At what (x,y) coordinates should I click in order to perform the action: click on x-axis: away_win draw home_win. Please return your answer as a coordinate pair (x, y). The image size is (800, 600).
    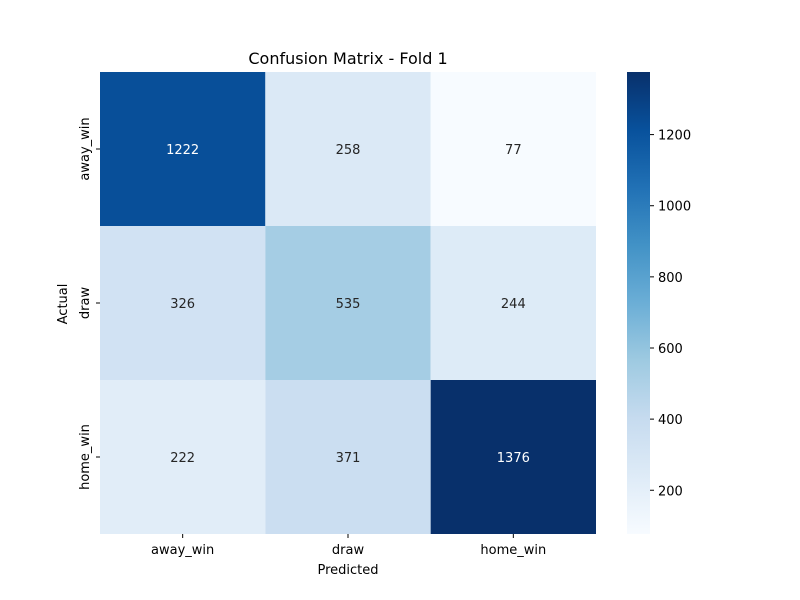
    Looking at the image, I should click on (348, 546).